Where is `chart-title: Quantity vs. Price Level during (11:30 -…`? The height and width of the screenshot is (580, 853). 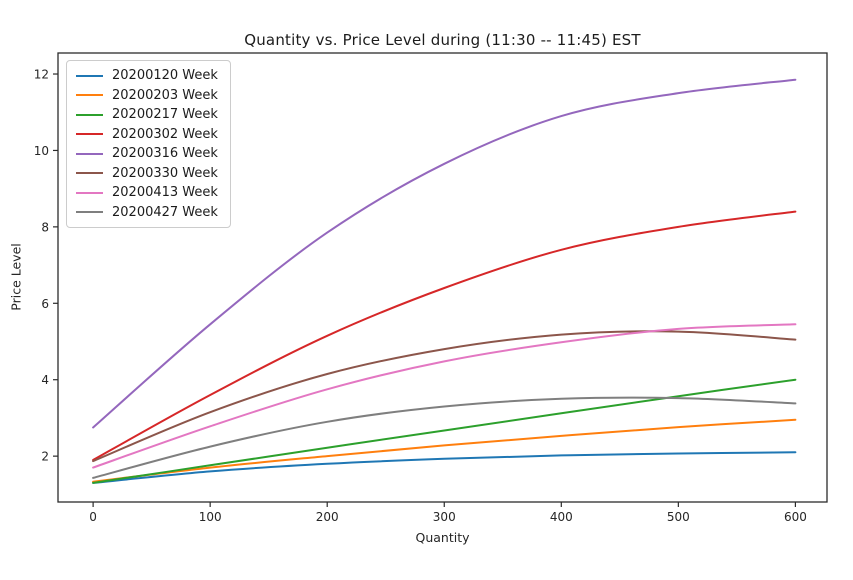 chart-title: Quantity vs. Price Level during (11:30 -… is located at coordinates (442, 40).